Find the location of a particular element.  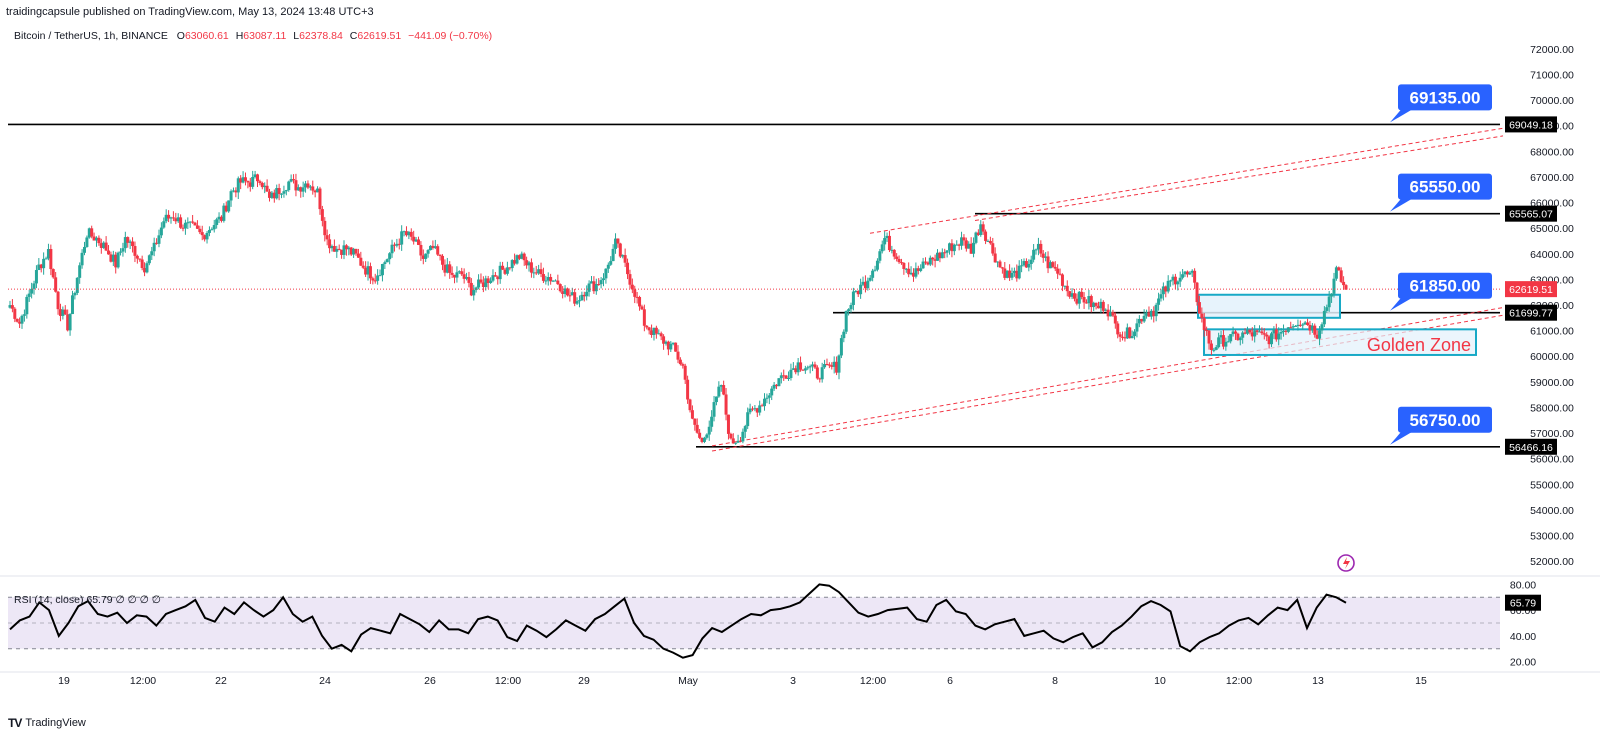

brand: TV TradingView is located at coordinates (47, 723).